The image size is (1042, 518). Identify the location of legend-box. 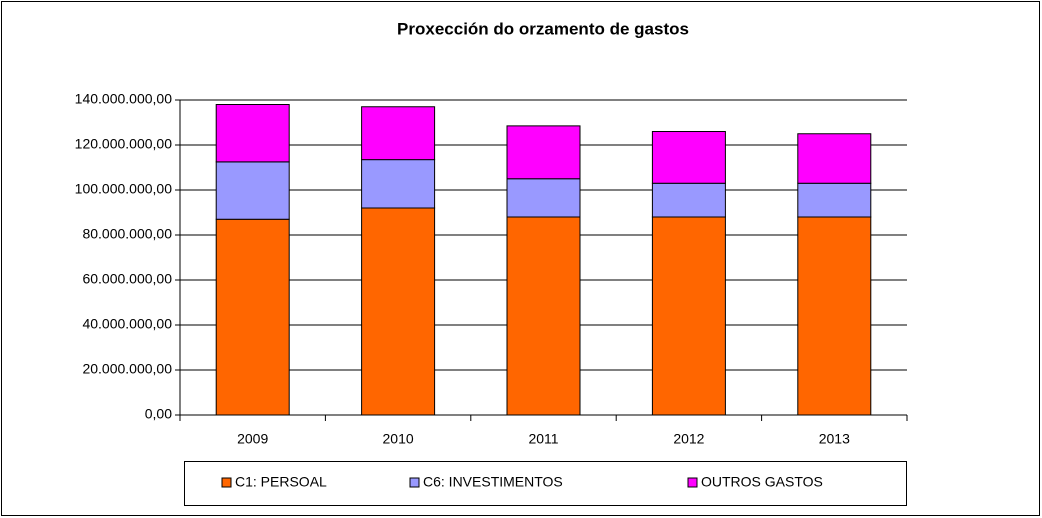
(545, 483).